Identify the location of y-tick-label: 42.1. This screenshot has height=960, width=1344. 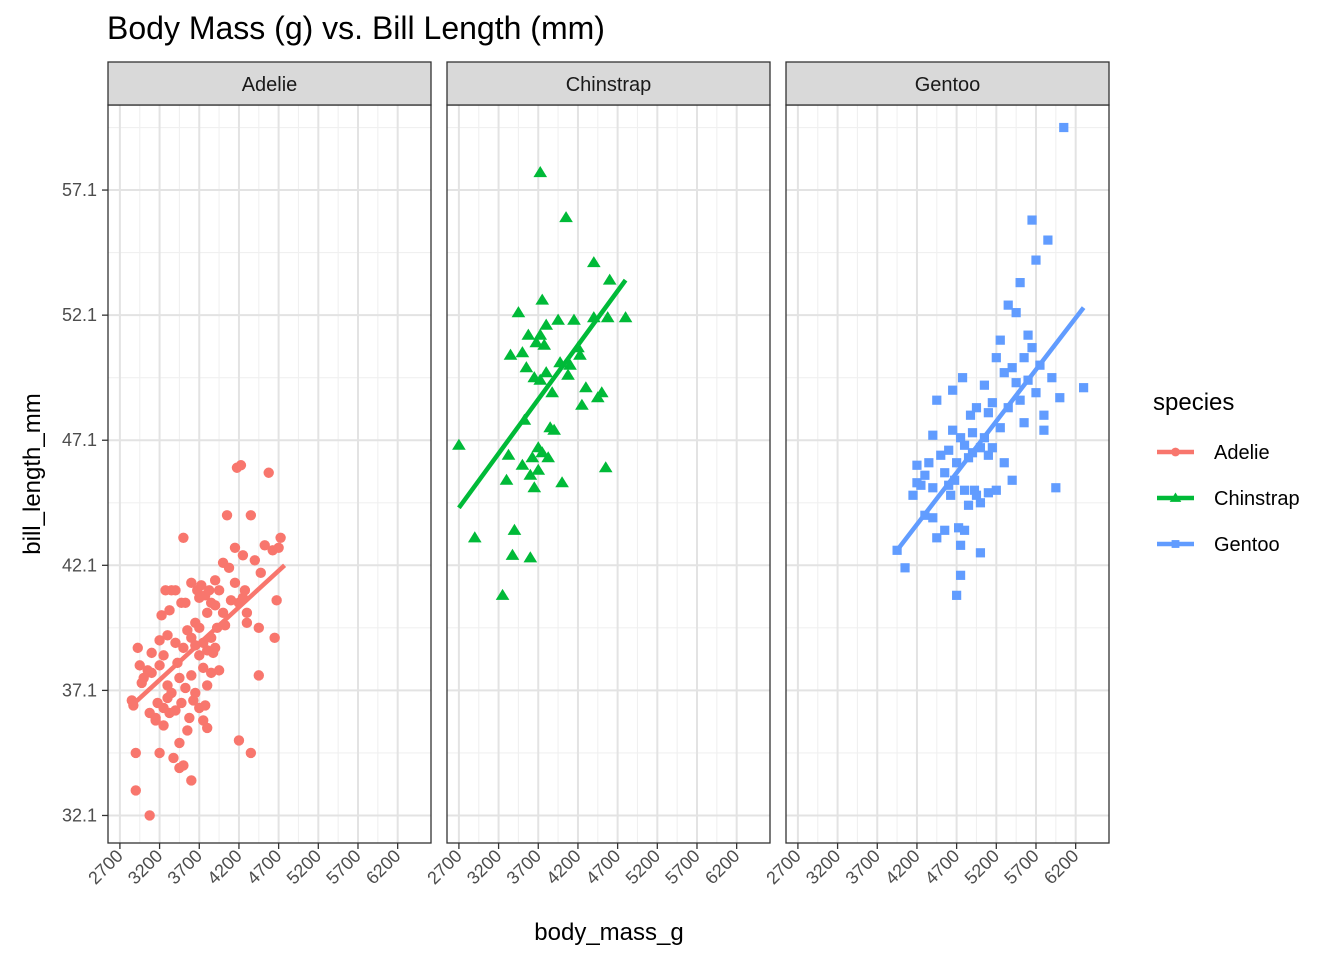
(79, 565).